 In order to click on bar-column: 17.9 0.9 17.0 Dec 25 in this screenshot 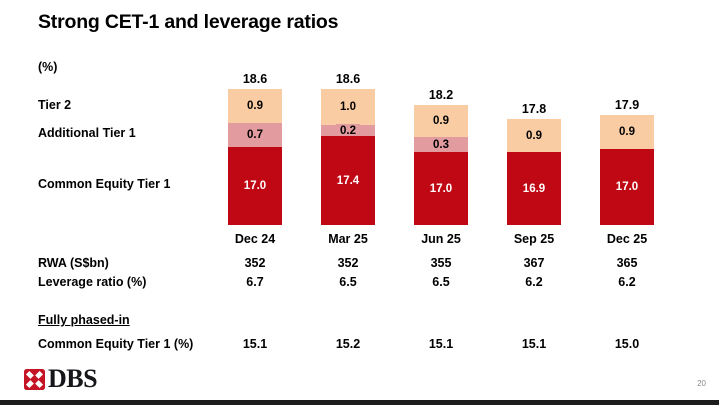, I will do `click(627, 202)`.